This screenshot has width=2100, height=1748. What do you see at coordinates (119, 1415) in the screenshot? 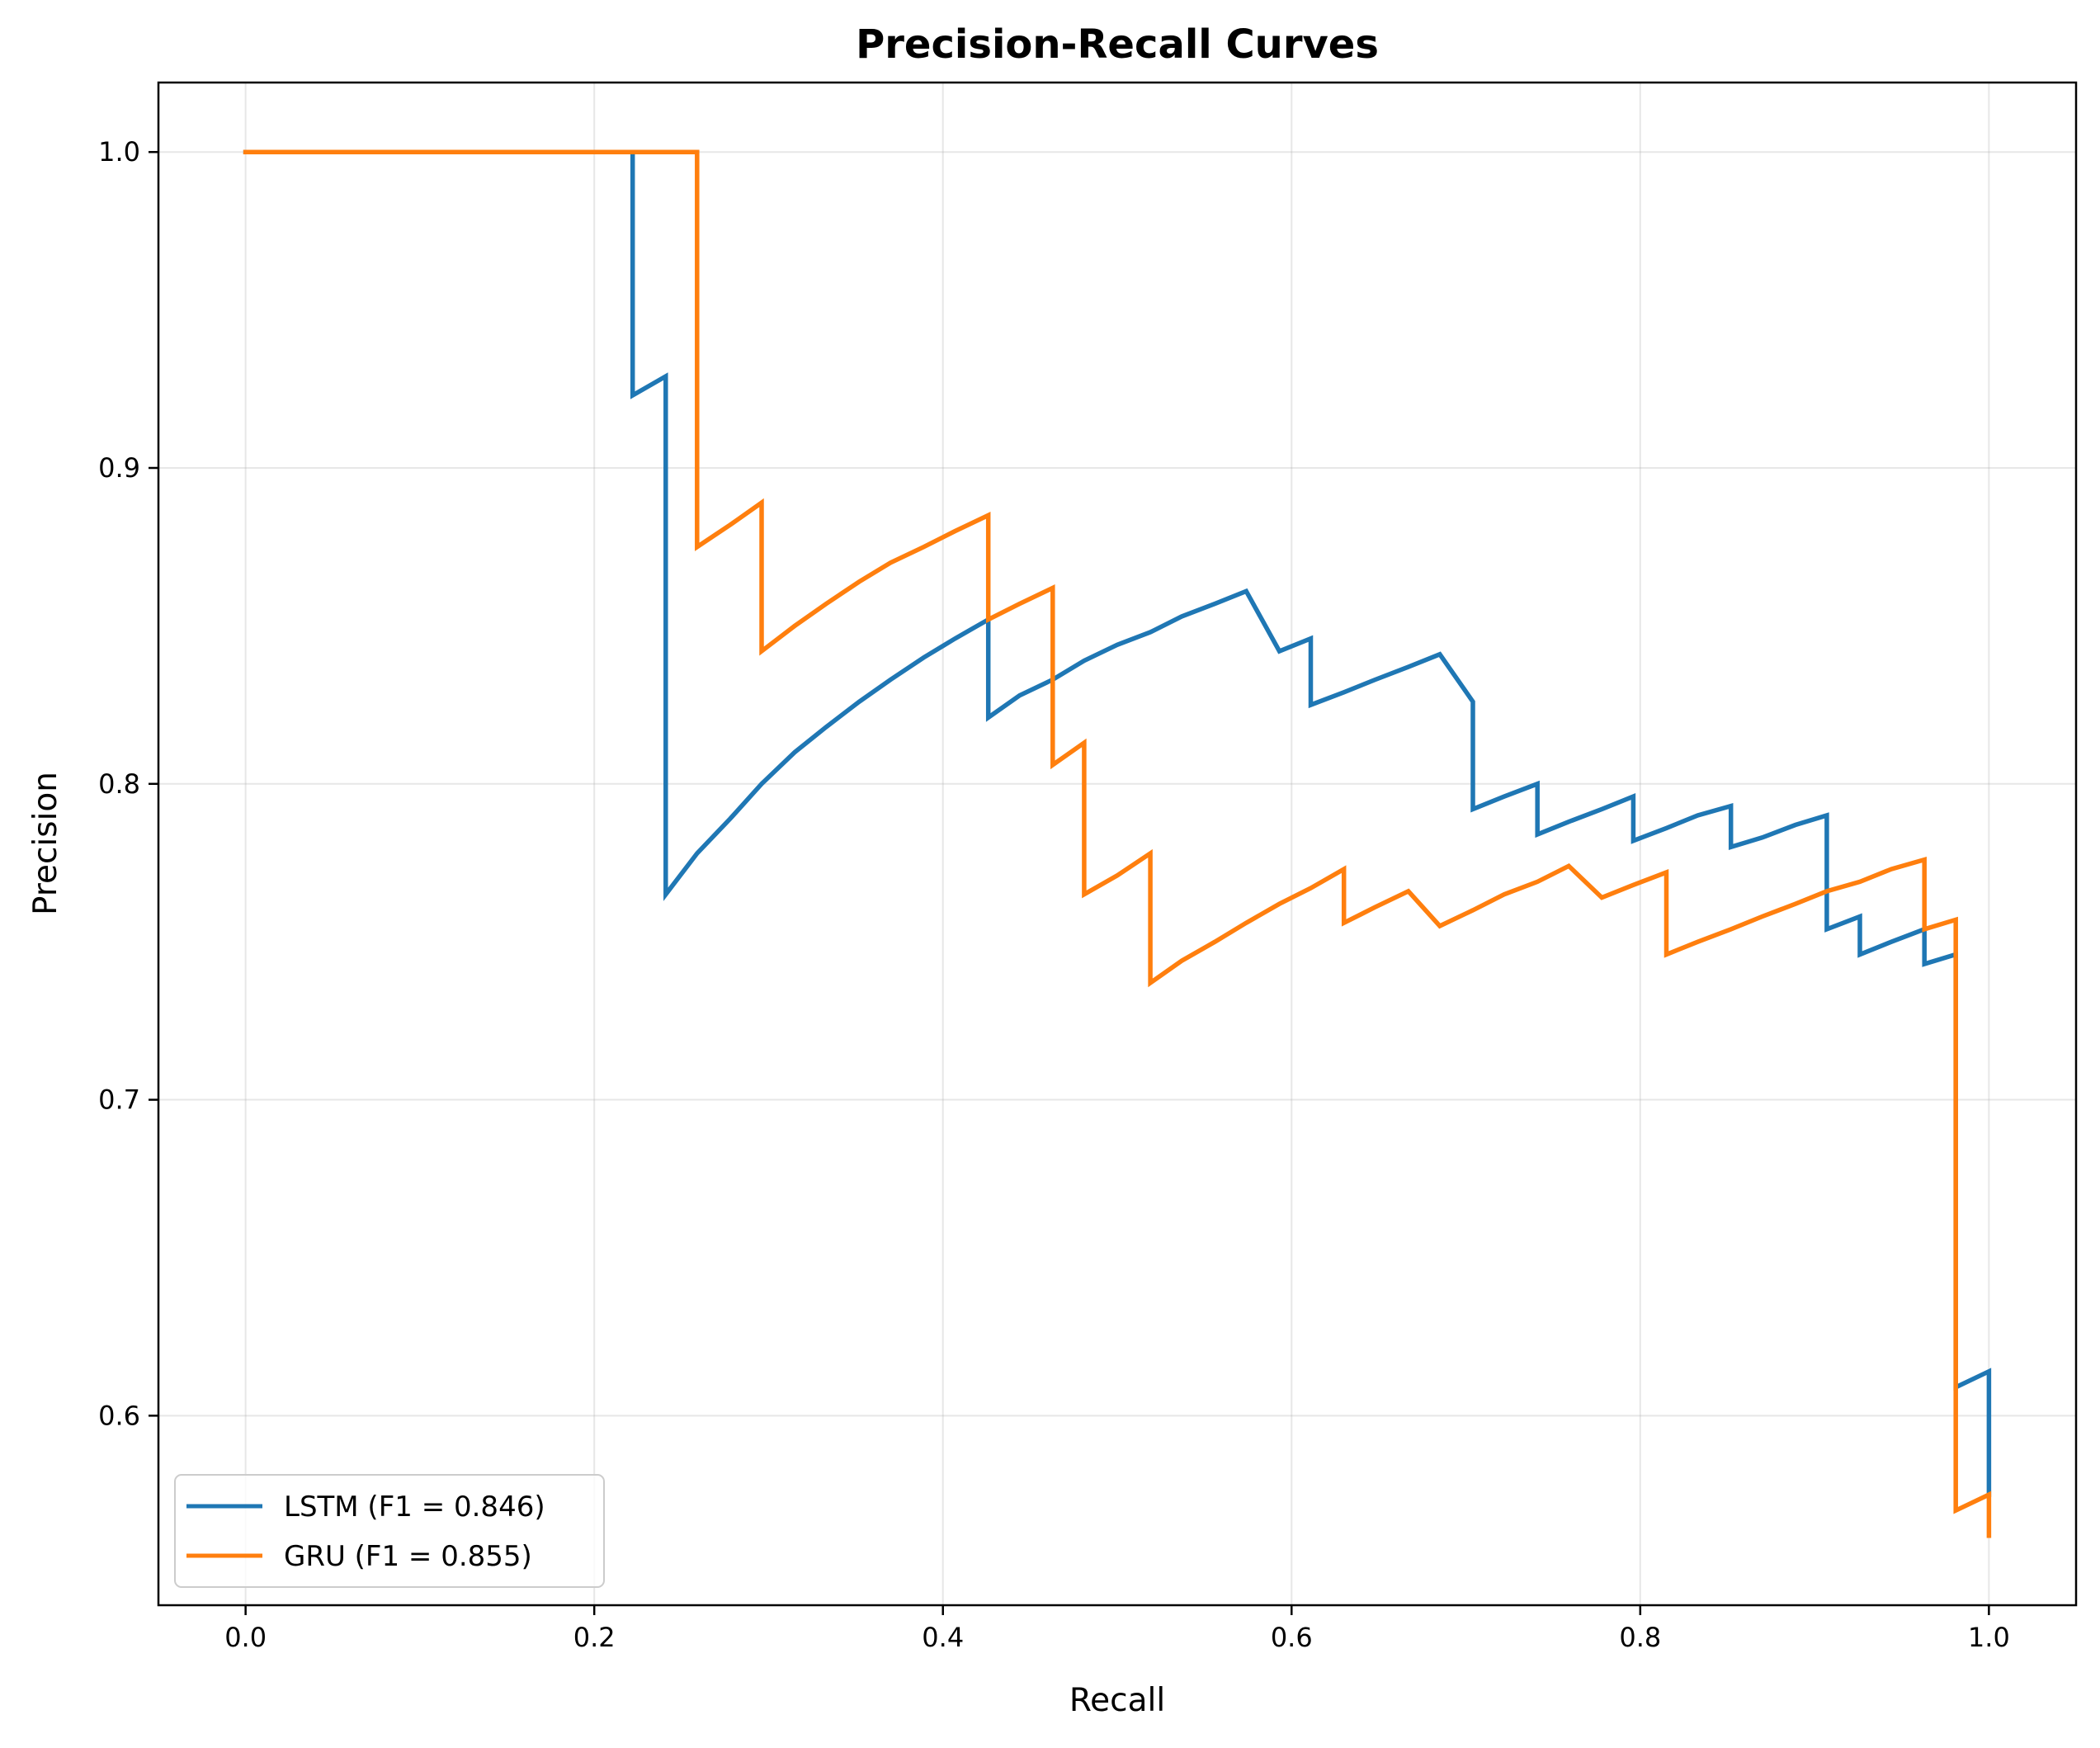
I see `y-tick-label: 0.6` at bounding box center [119, 1415].